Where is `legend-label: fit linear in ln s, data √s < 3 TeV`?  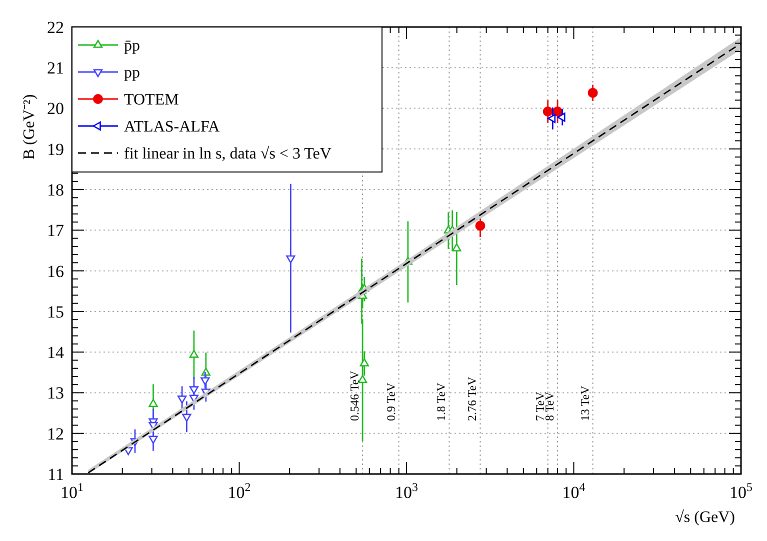
legend-label: fit linear in ln s, data √s < 3 TeV is located at coordinates (228, 154).